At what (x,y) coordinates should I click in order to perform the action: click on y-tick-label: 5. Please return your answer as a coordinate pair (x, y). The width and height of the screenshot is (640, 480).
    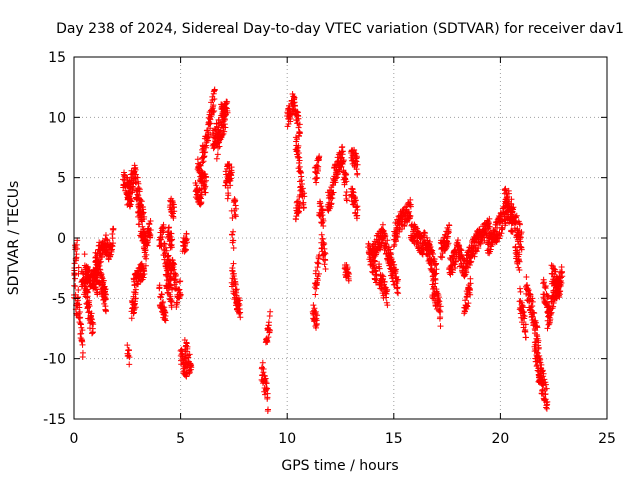
    Looking at the image, I should click on (61, 179).